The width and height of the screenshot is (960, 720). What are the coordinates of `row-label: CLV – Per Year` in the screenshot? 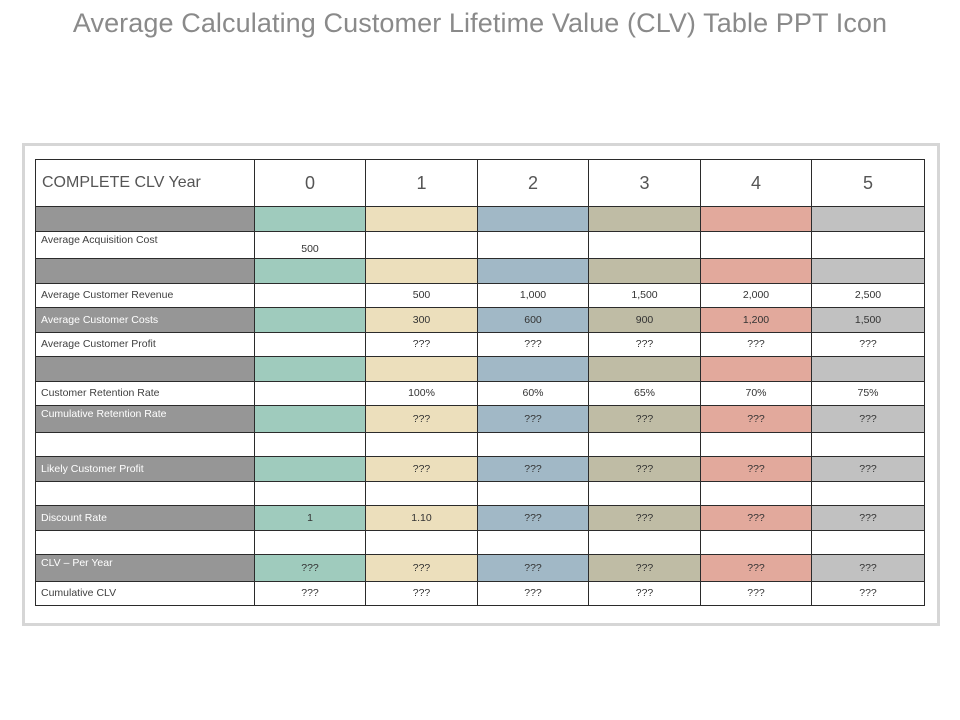 It's located at (145, 568).